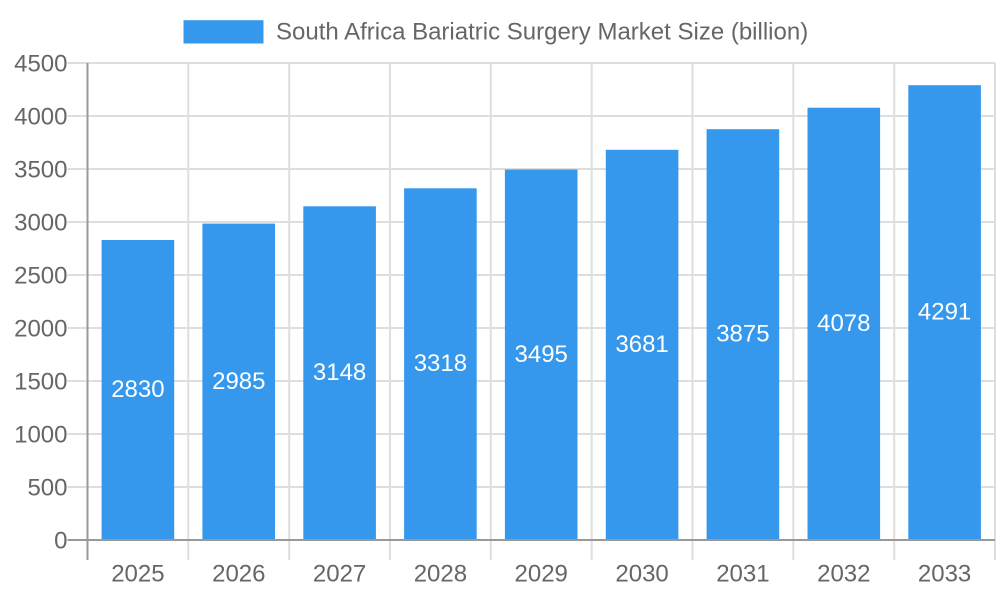 The image size is (1000, 600). Describe the element at coordinates (137, 389) in the screenshot. I see `svg-text: 2830` at that location.